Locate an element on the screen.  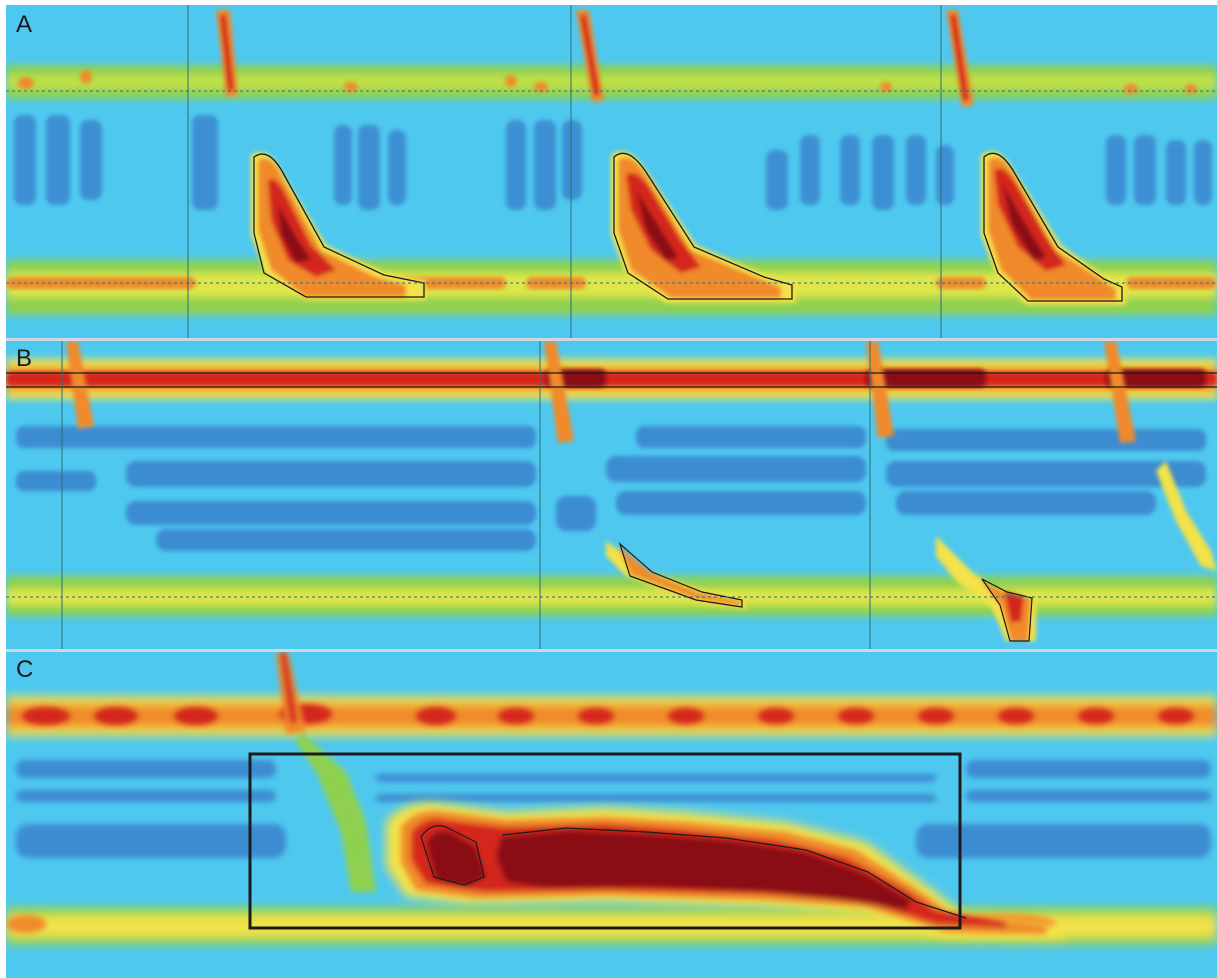
panel-b-swallow-spikes is located at coordinates (601, 392).